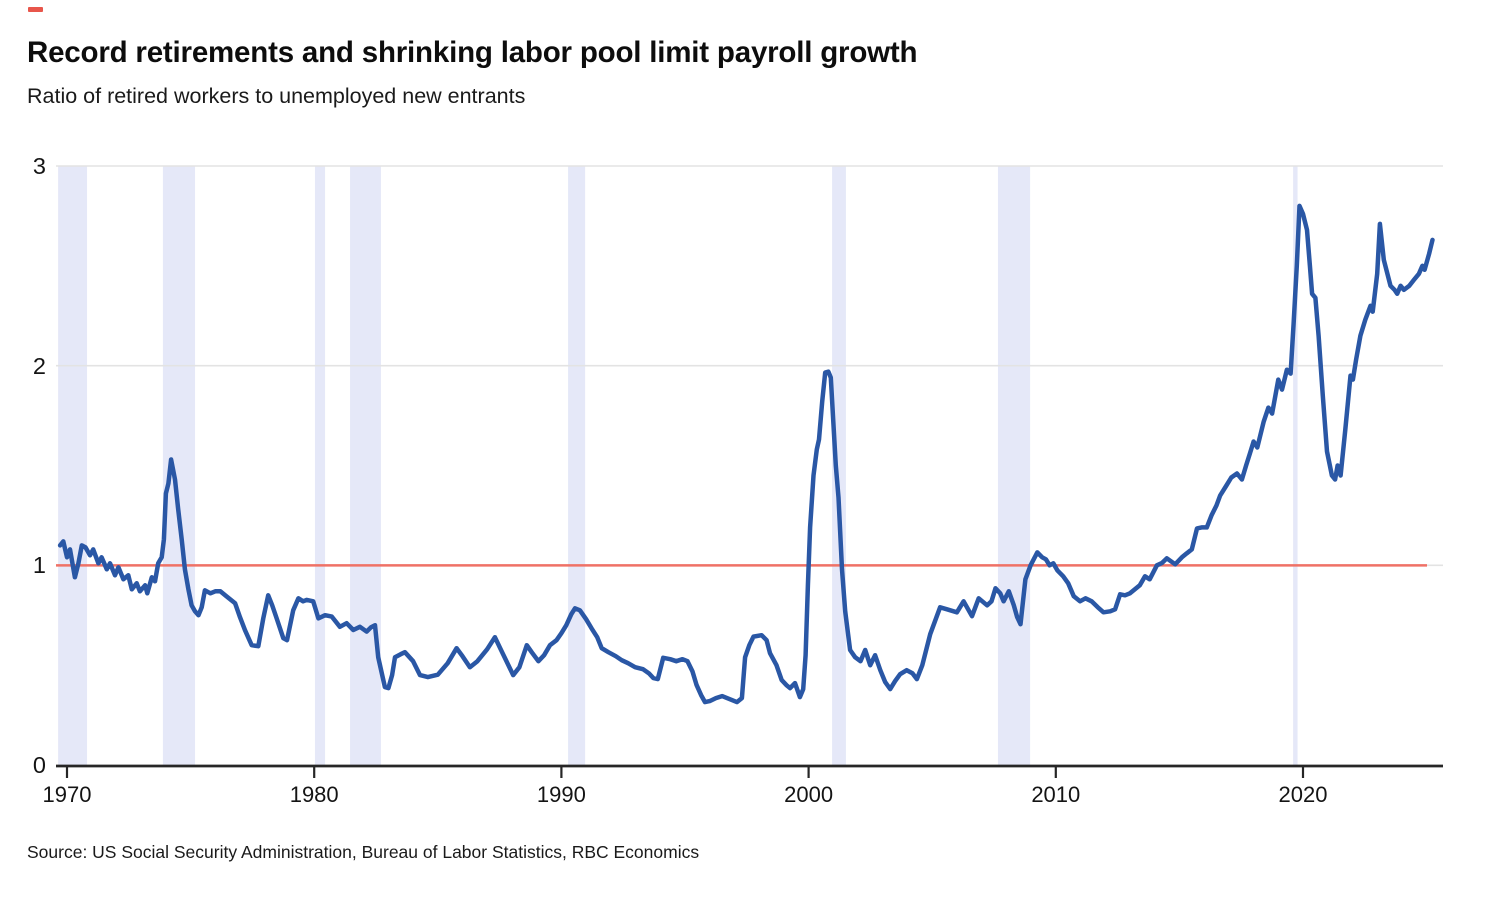 Image resolution: width=1486 pixels, height=902 pixels. What do you see at coordinates (39, 565) in the screenshot?
I see `y-axis-label: 1` at bounding box center [39, 565].